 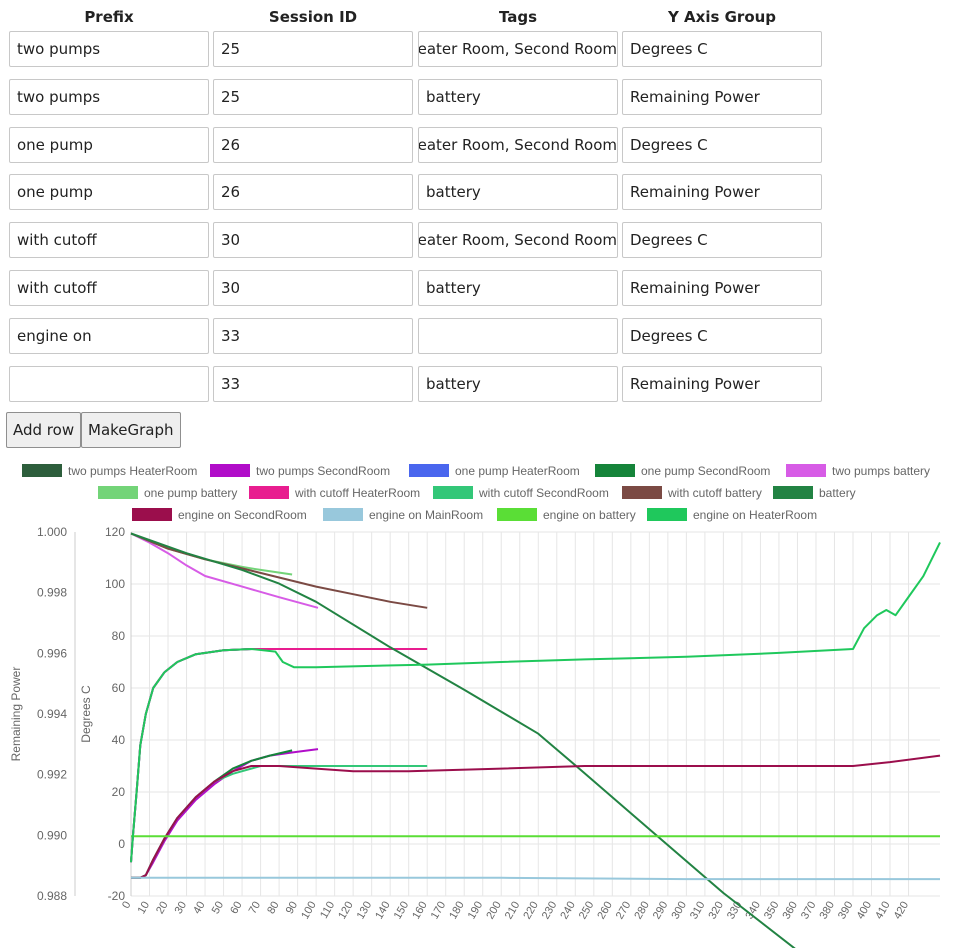 I want to click on x-tick-label: 400, so click(x=865, y=911).